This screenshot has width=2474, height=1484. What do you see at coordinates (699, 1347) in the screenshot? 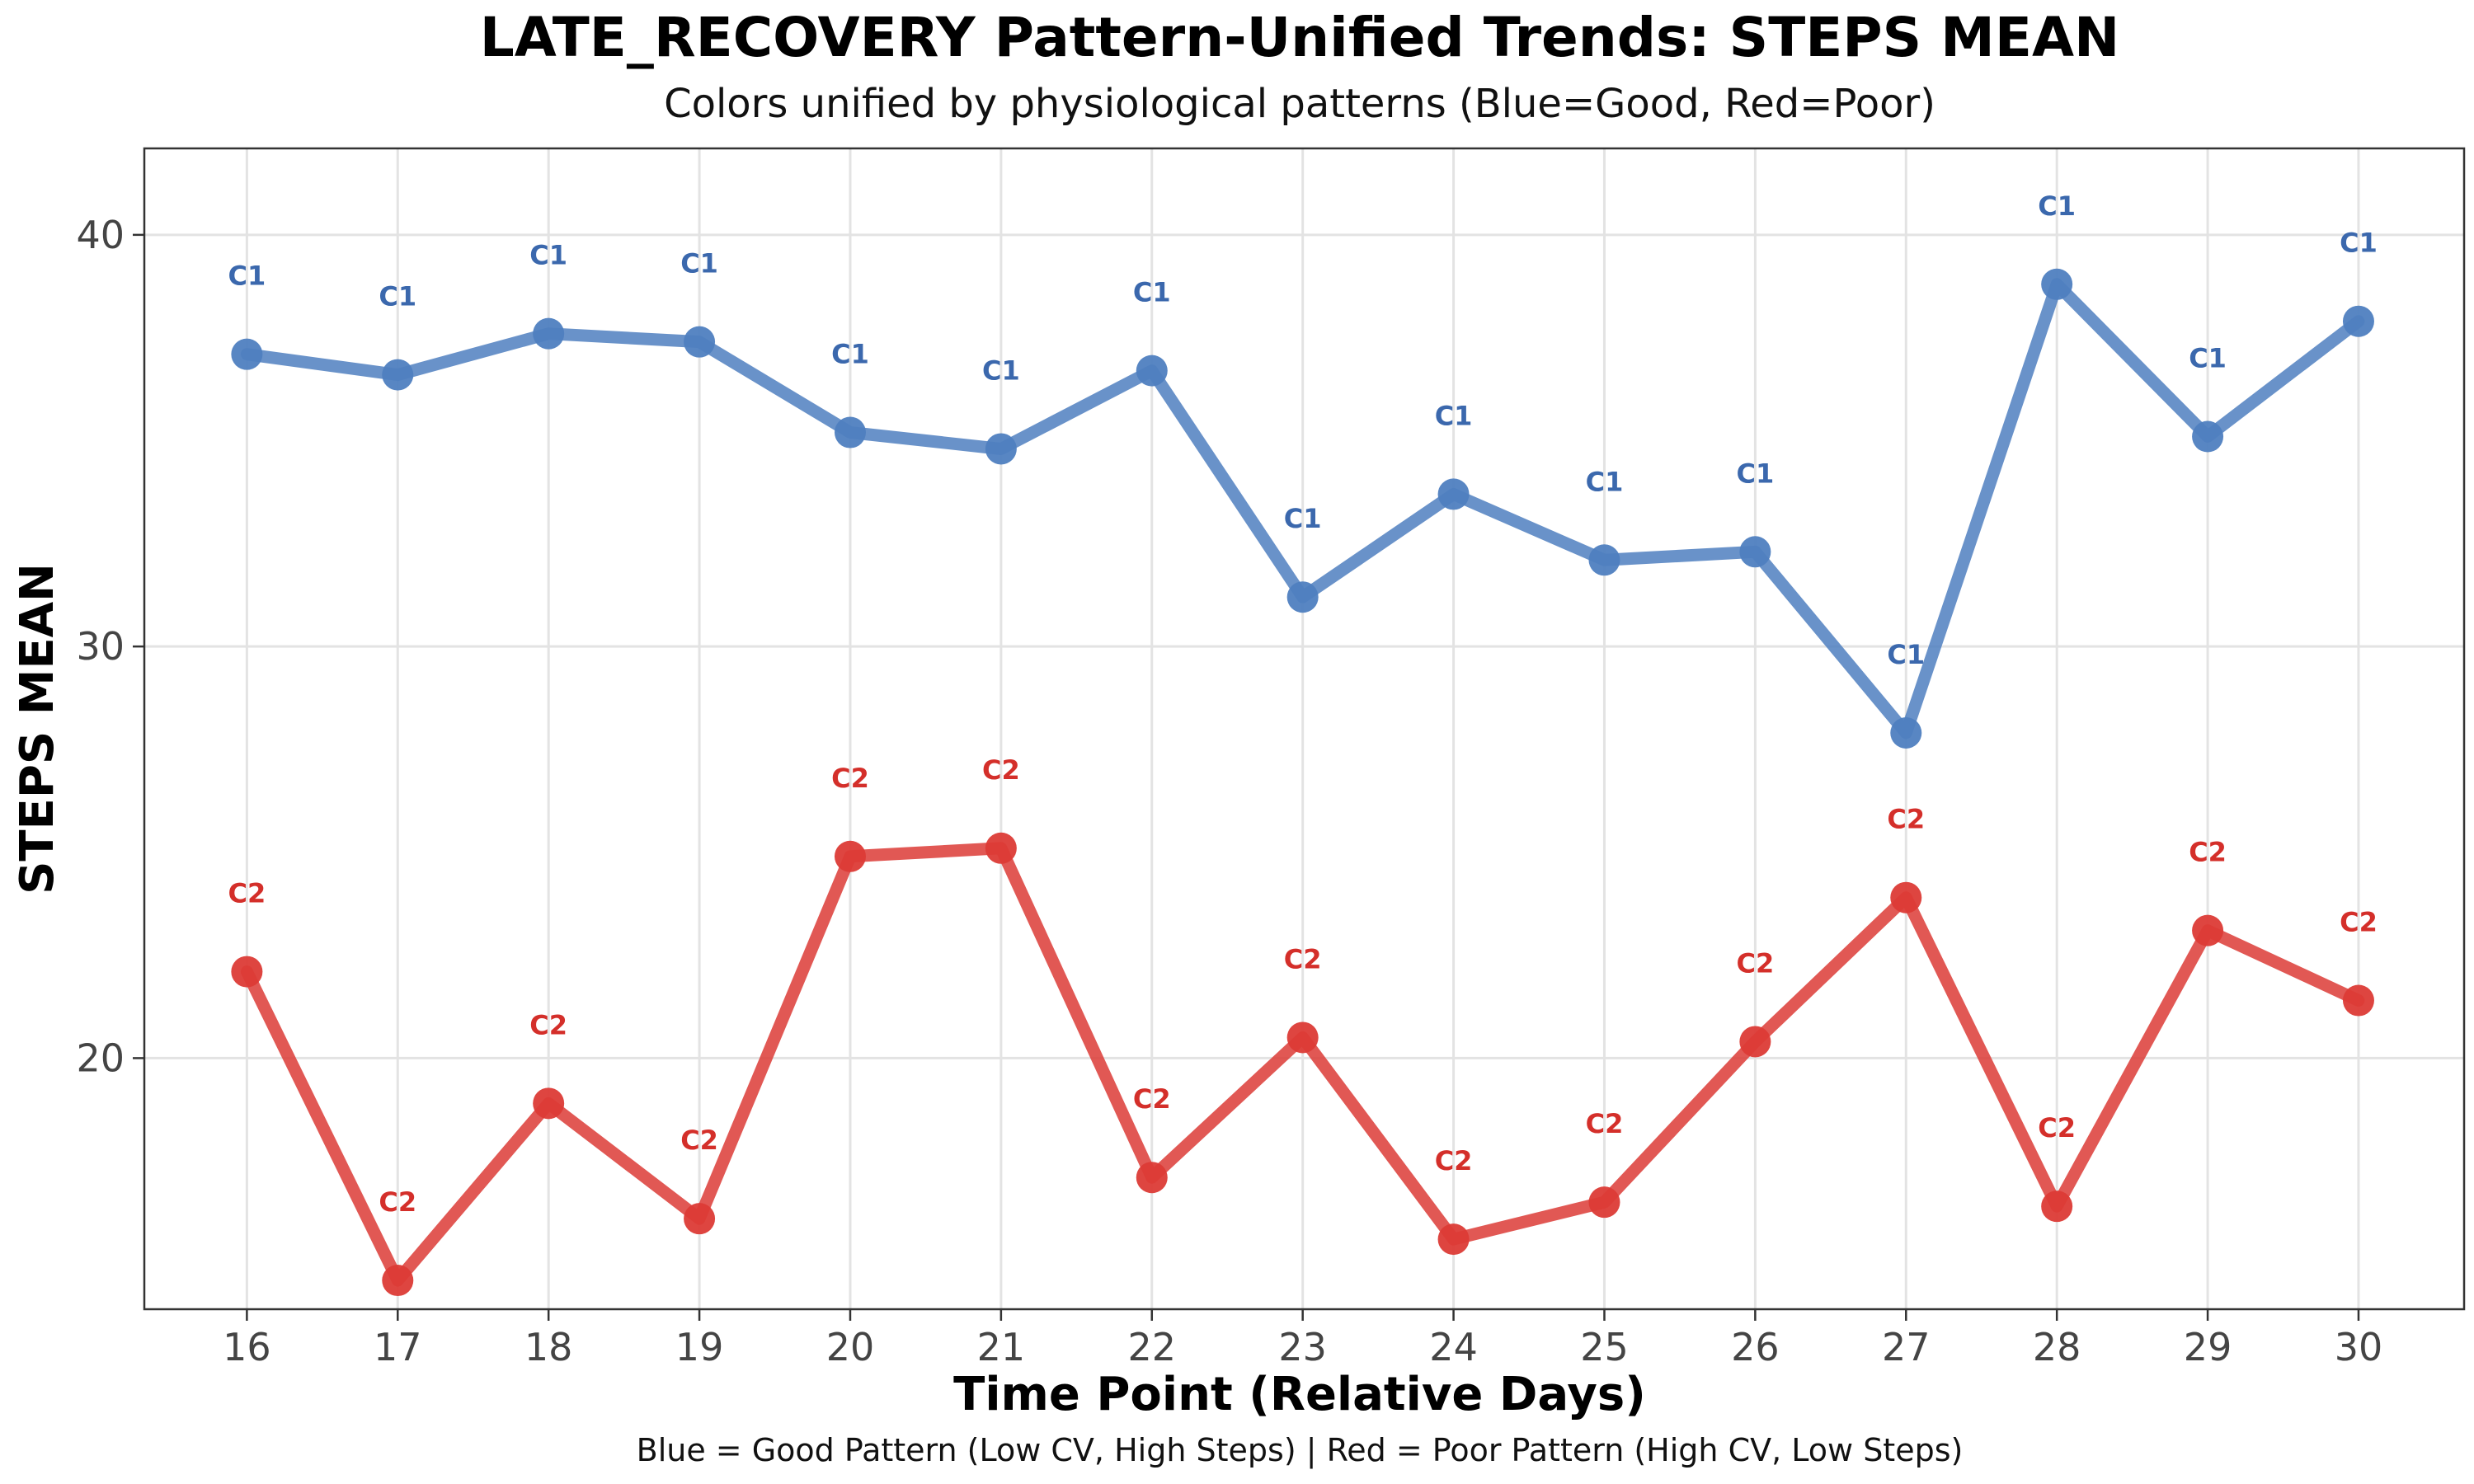
I see `x-tick-label: 19` at bounding box center [699, 1347].